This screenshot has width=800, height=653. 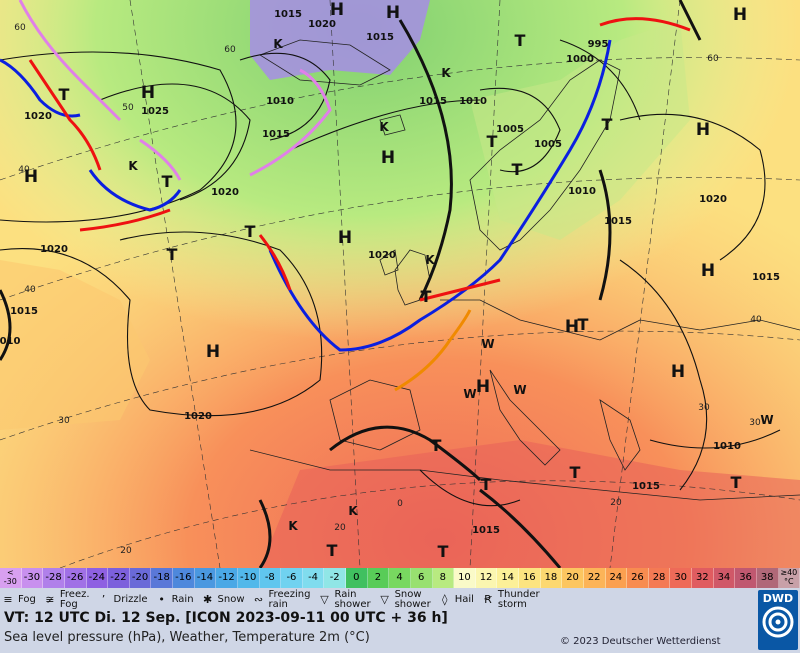 What do you see at coordinates (103, 599) in the screenshot?
I see `drizzle-icon: ʼ` at bounding box center [103, 599].